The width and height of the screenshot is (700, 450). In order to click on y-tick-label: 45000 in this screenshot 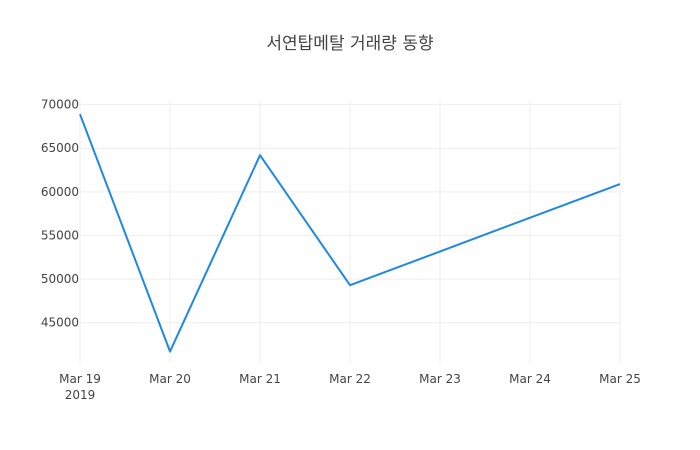, I will do `click(60, 323)`.